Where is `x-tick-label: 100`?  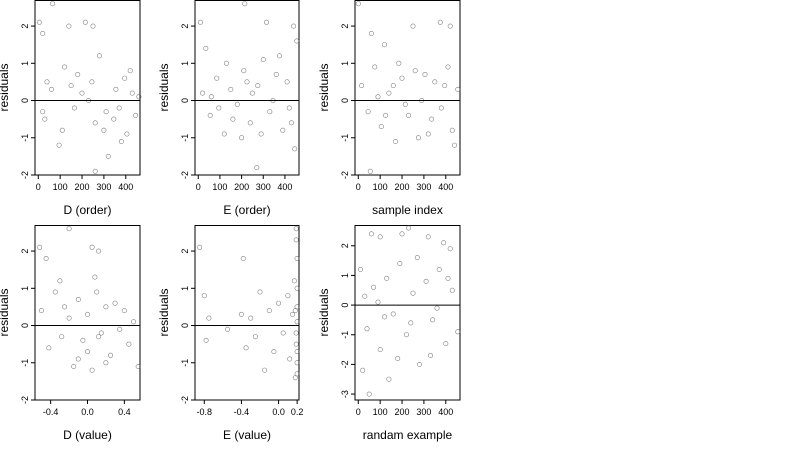
x-tick-label: 100 is located at coordinates (380, 187).